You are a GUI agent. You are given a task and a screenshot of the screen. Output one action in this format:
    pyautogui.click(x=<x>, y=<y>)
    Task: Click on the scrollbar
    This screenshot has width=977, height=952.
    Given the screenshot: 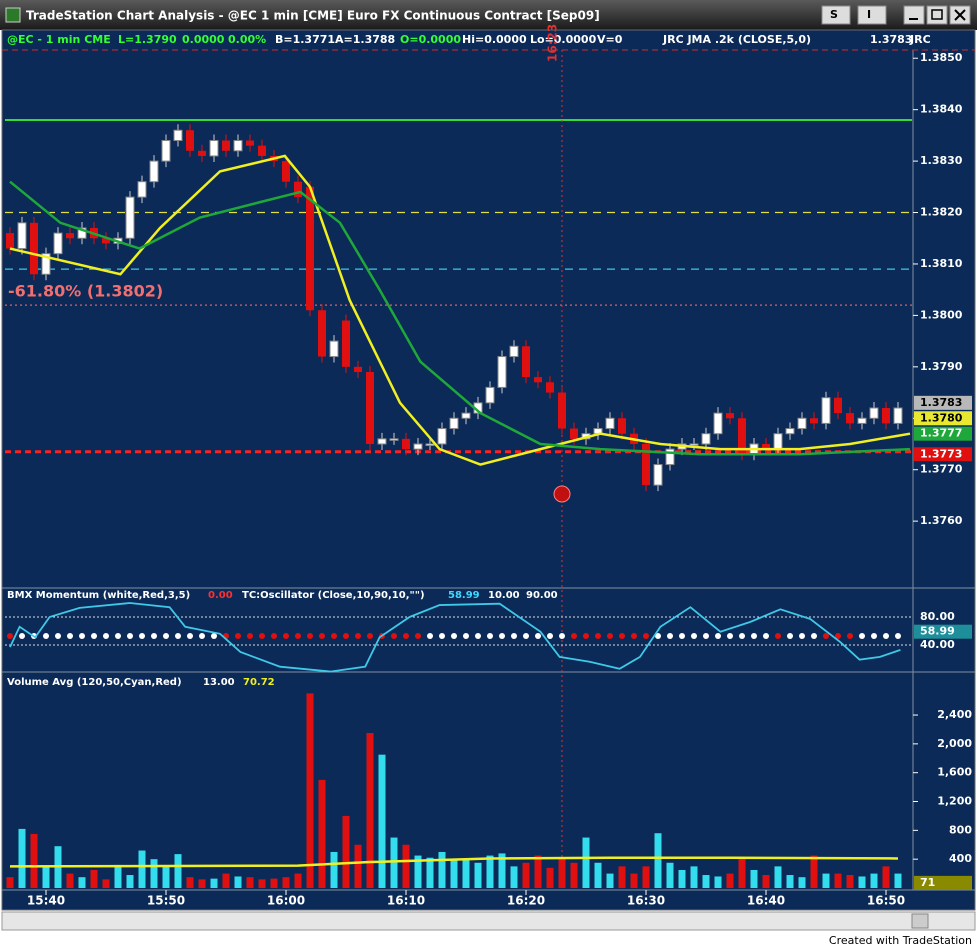 What is the action you would take?
    pyautogui.click(x=488, y=921)
    